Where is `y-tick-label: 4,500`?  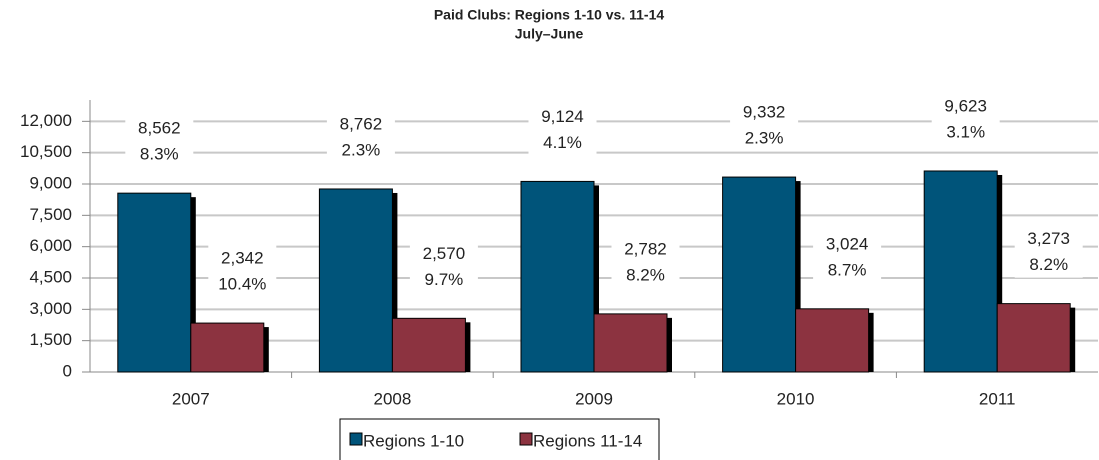
y-tick-label: 4,500 is located at coordinates (50, 276).